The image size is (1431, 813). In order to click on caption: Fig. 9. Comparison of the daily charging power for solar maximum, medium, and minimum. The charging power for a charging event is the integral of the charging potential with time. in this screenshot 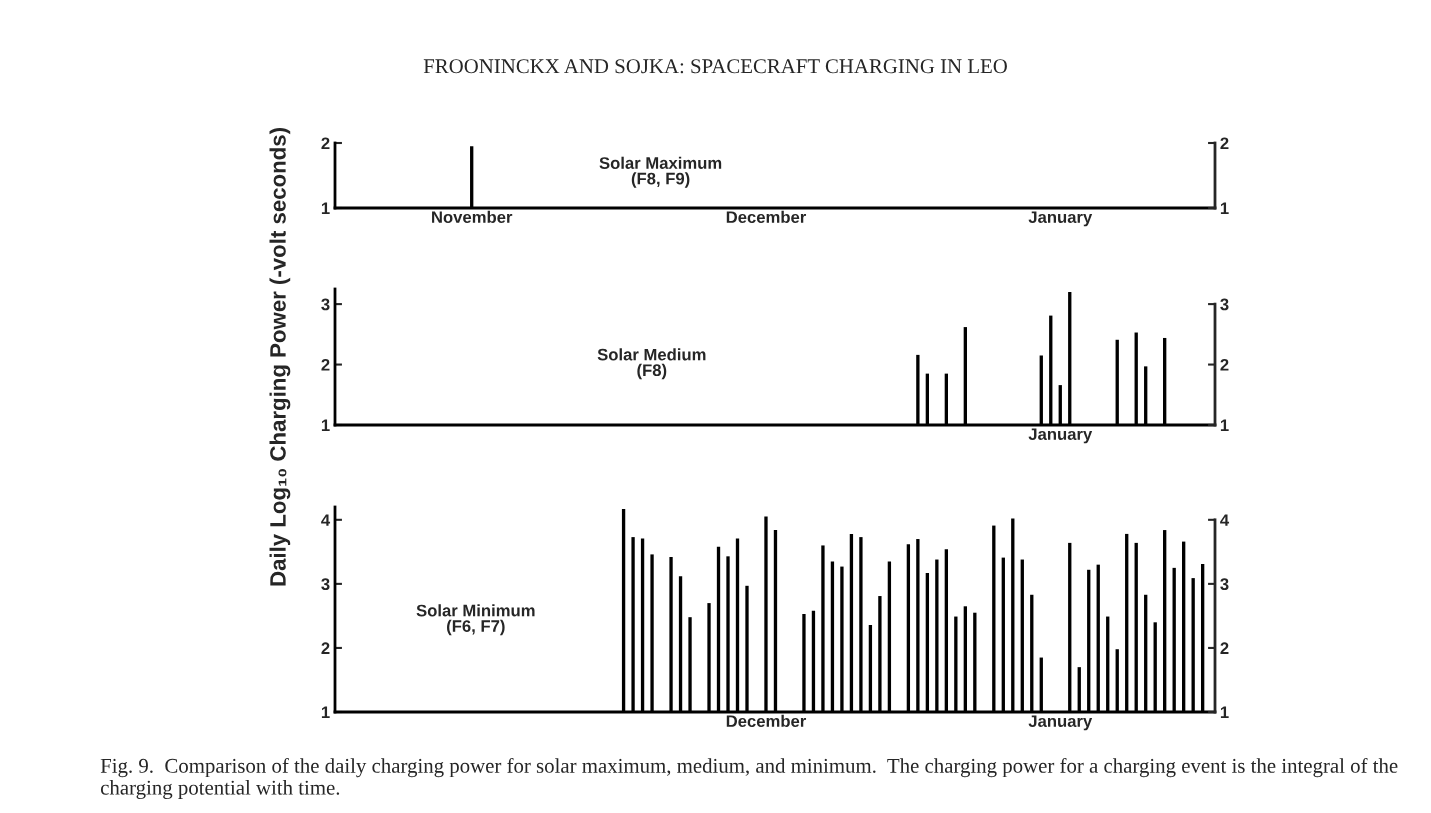, I will do `click(749, 779)`.